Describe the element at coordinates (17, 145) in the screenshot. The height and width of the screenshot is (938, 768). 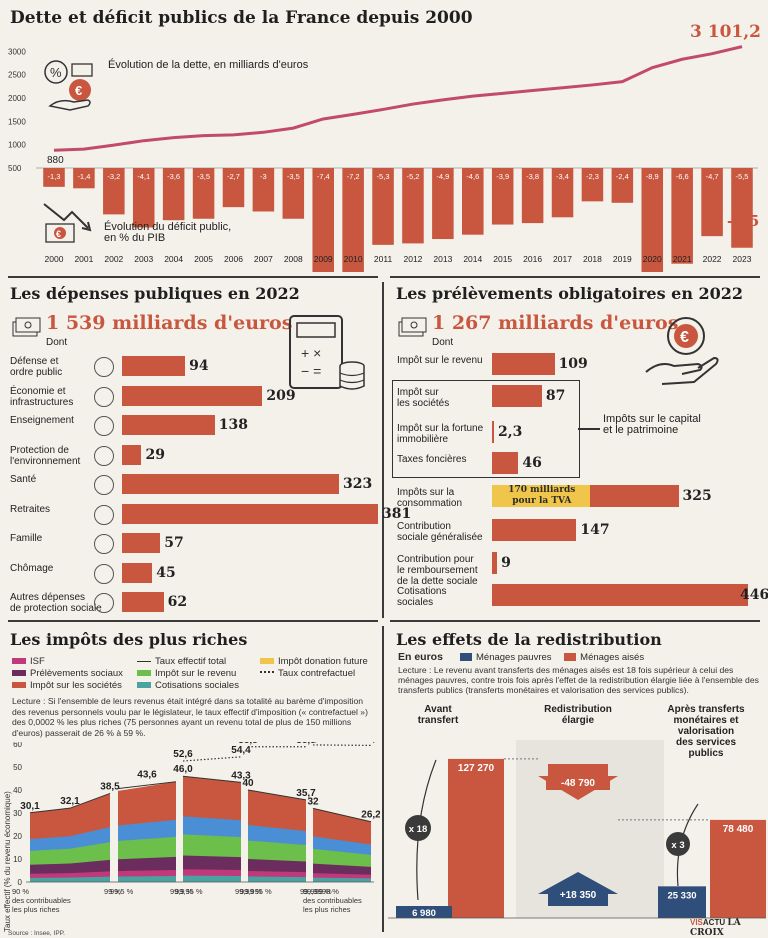
I see `y-tick-label: 1000` at that location.